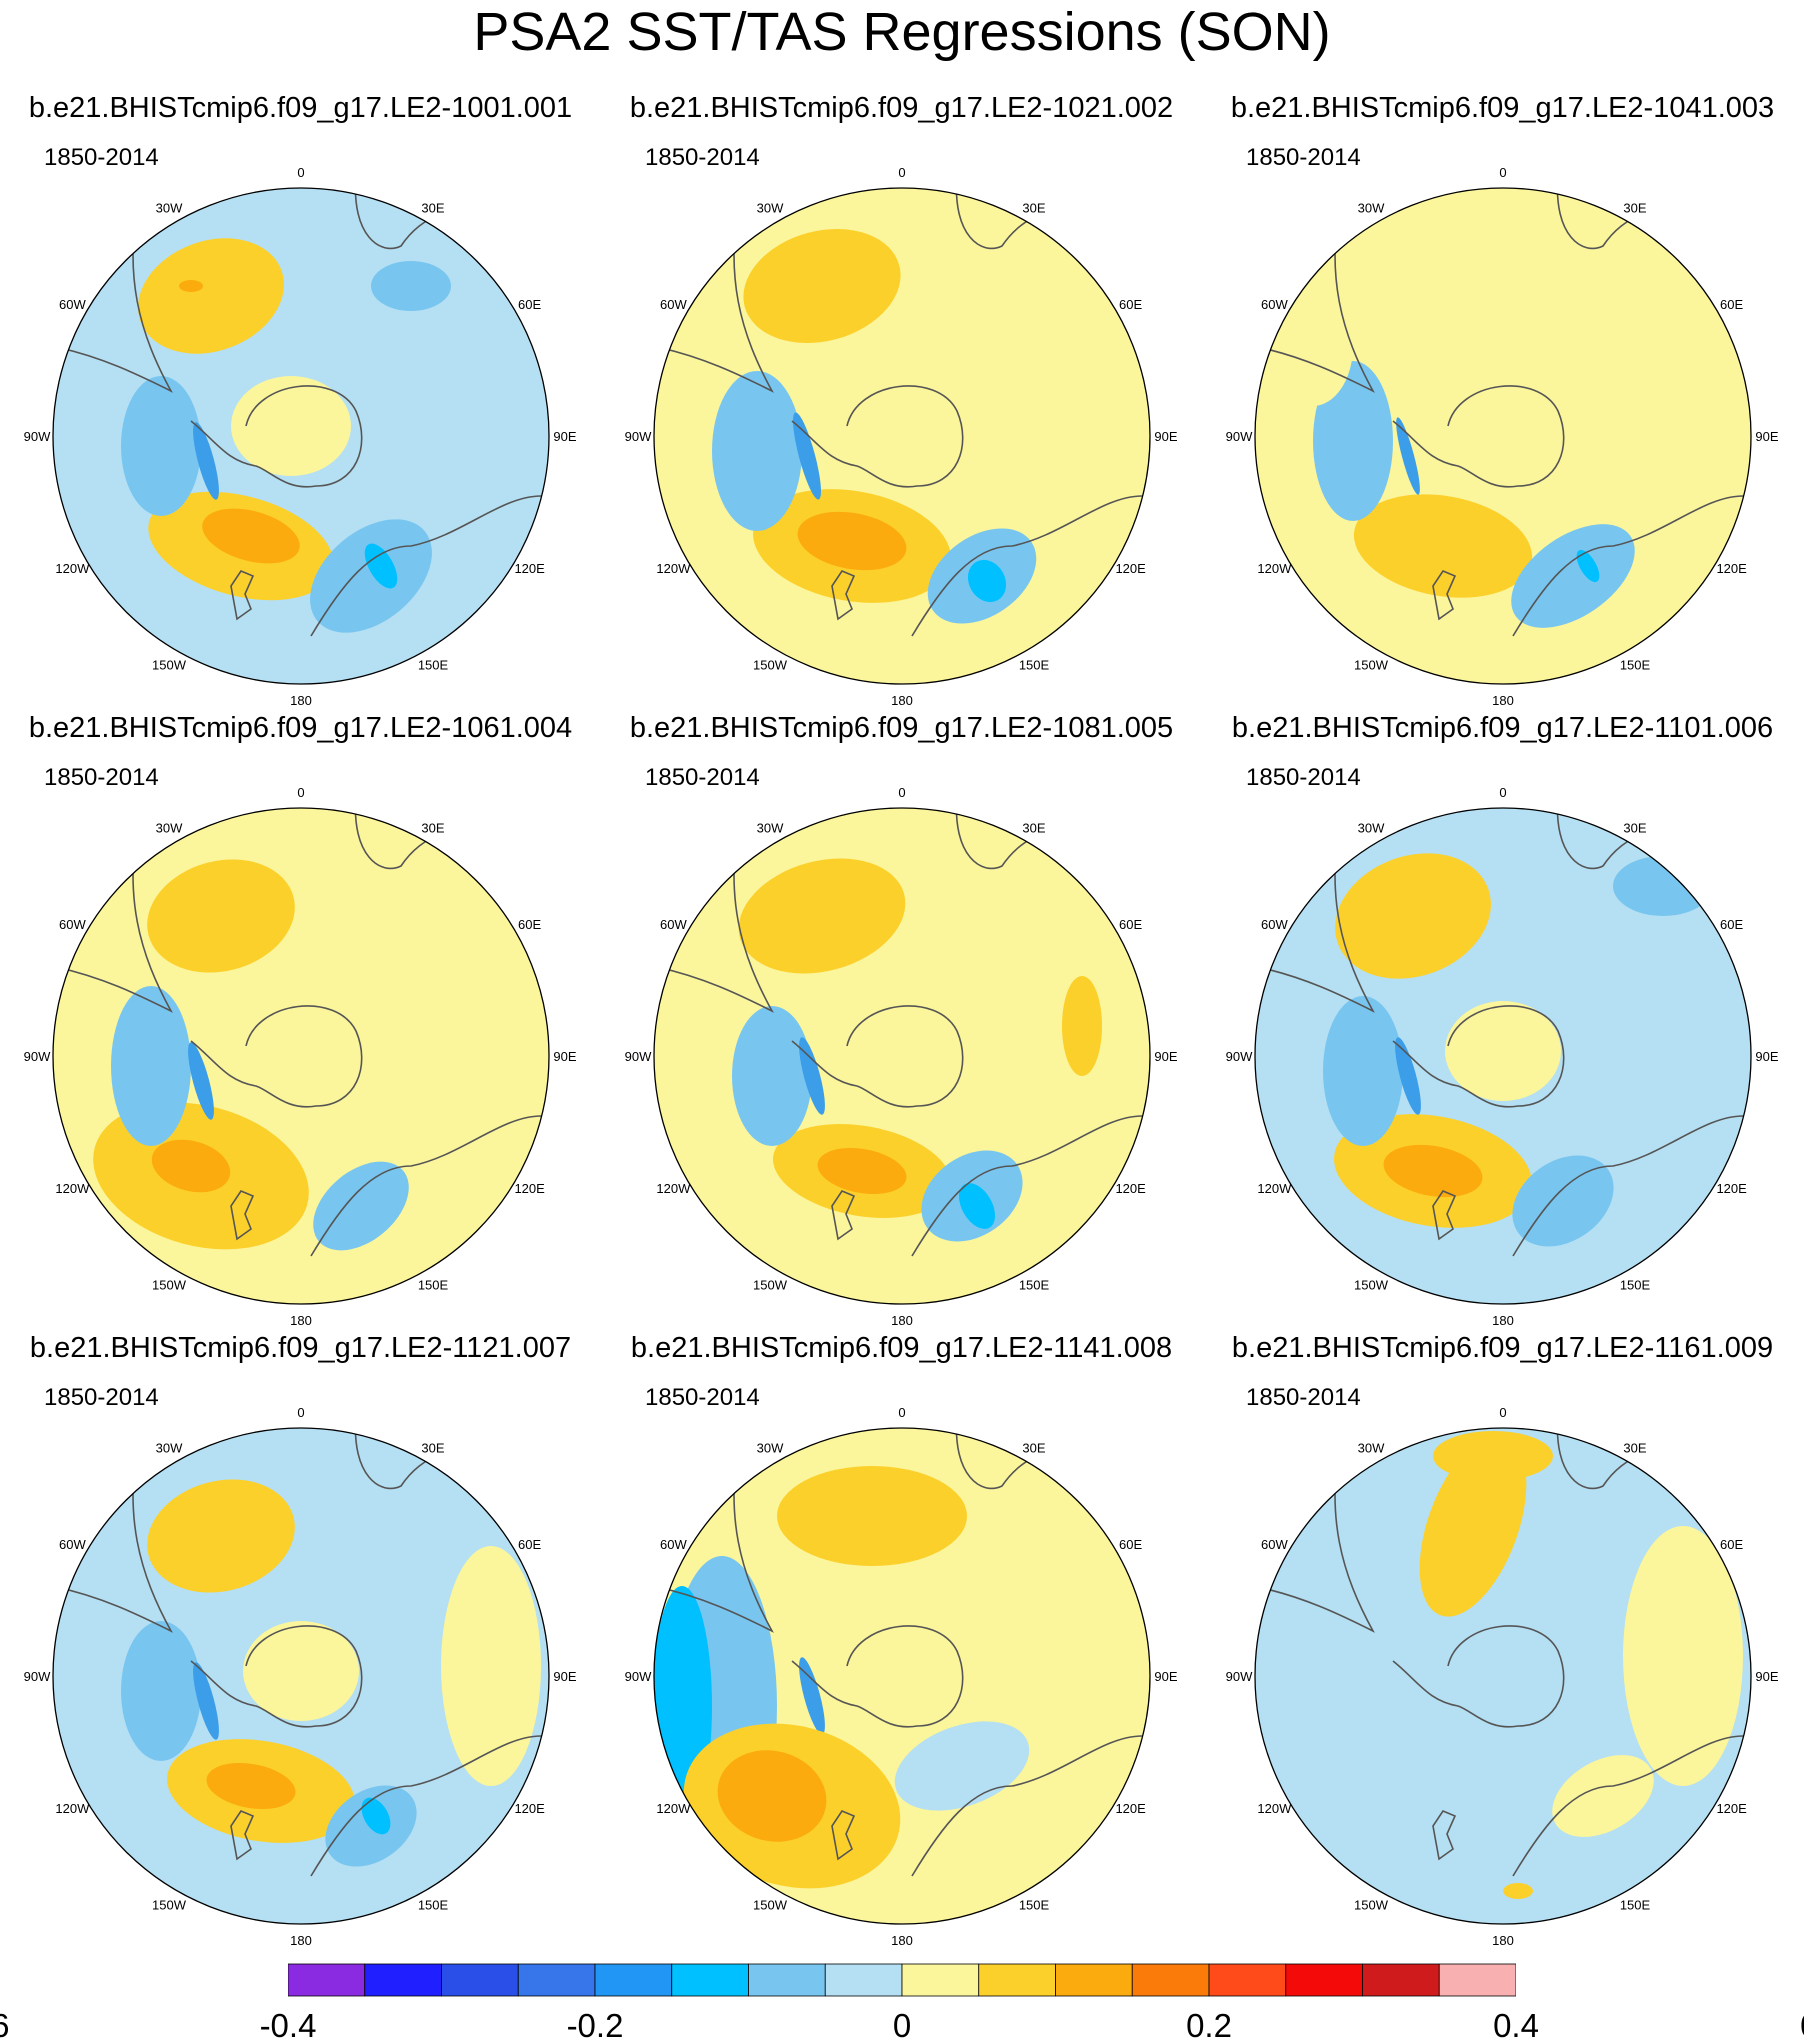 This screenshot has width=1804, height=2044. I want to click on figure-title: PSA2 SST/TAS Regressions (SON), so click(902, 32).